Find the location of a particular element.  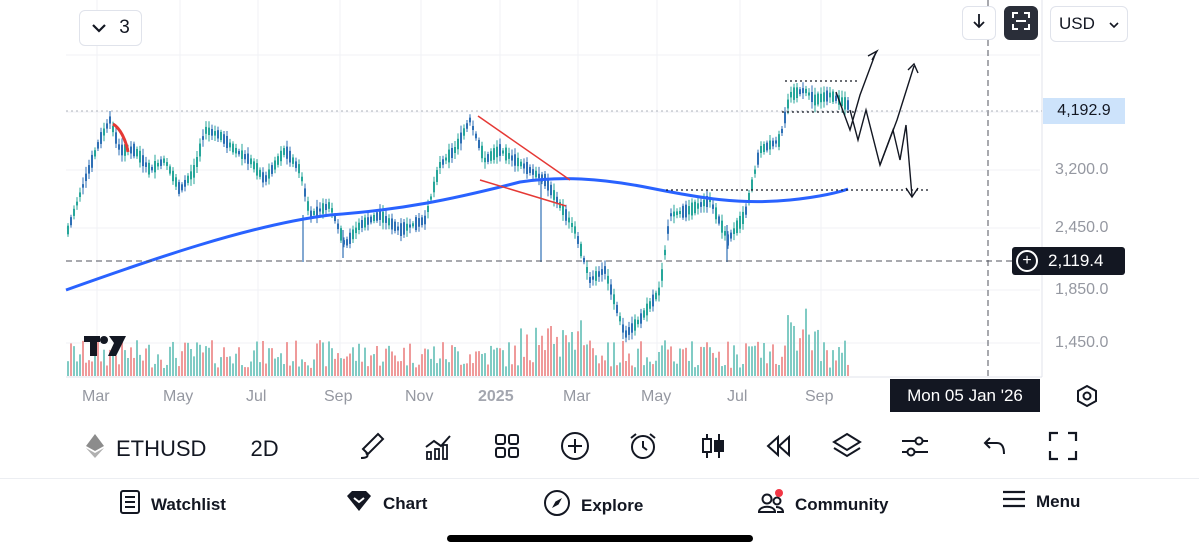

layouts-button is located at coordinates (507, 448).